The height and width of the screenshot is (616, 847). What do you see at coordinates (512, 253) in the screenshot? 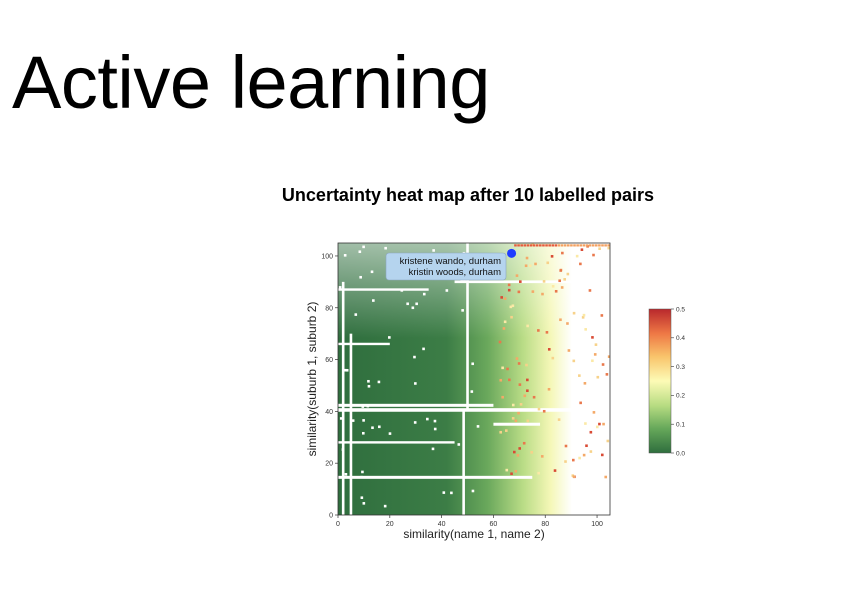
I see `highlighted-point` at bounding box center [512, 253].